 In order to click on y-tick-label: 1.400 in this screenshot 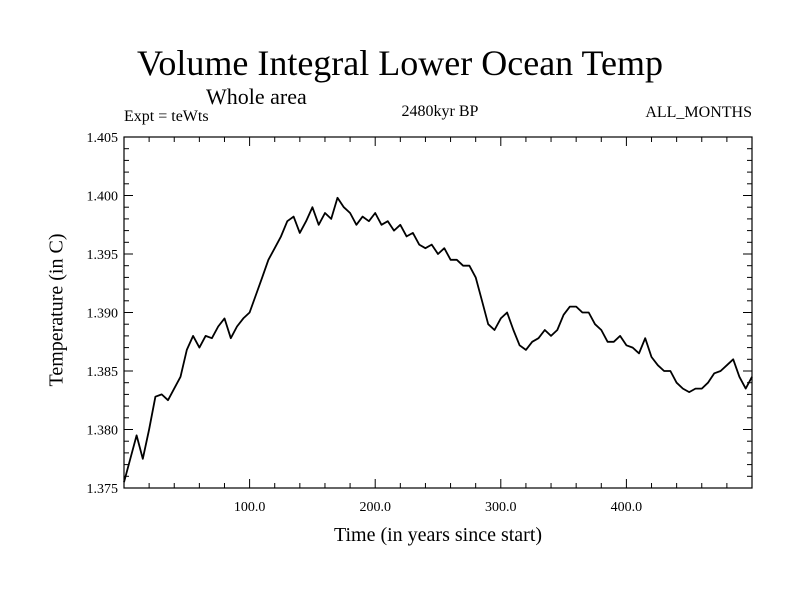, I will do `click(103, 197)`.